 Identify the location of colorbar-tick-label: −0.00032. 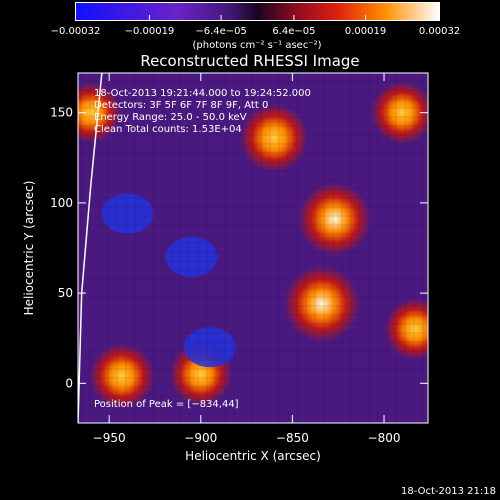
(76, 31).